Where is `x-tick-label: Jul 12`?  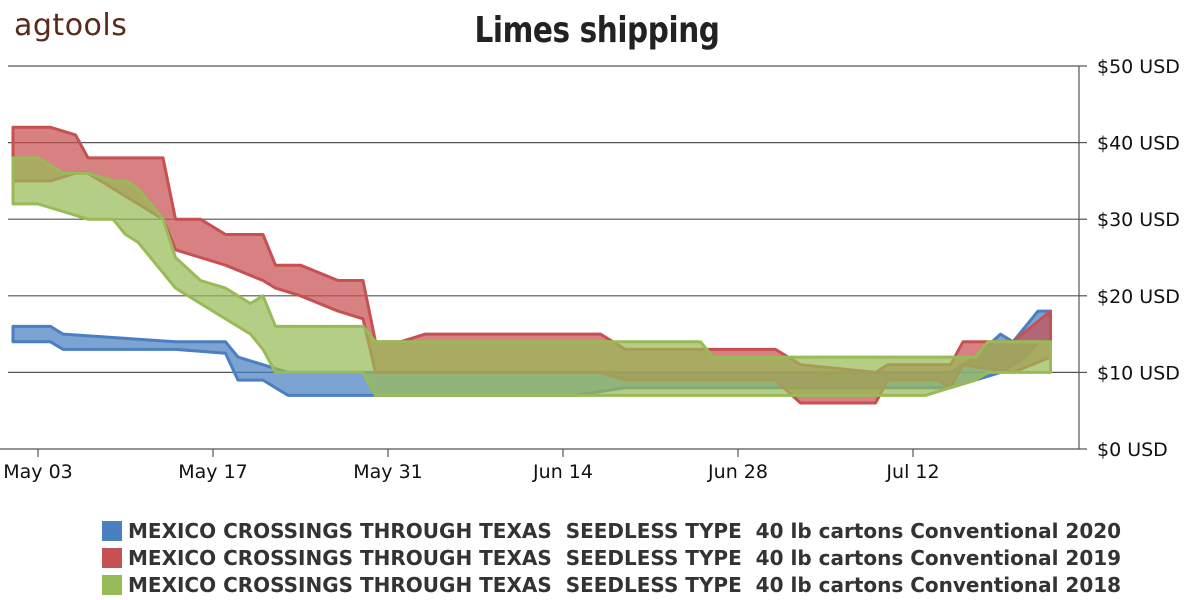 x-tick-label: Jul 12 is located at coordinates (912, 472).